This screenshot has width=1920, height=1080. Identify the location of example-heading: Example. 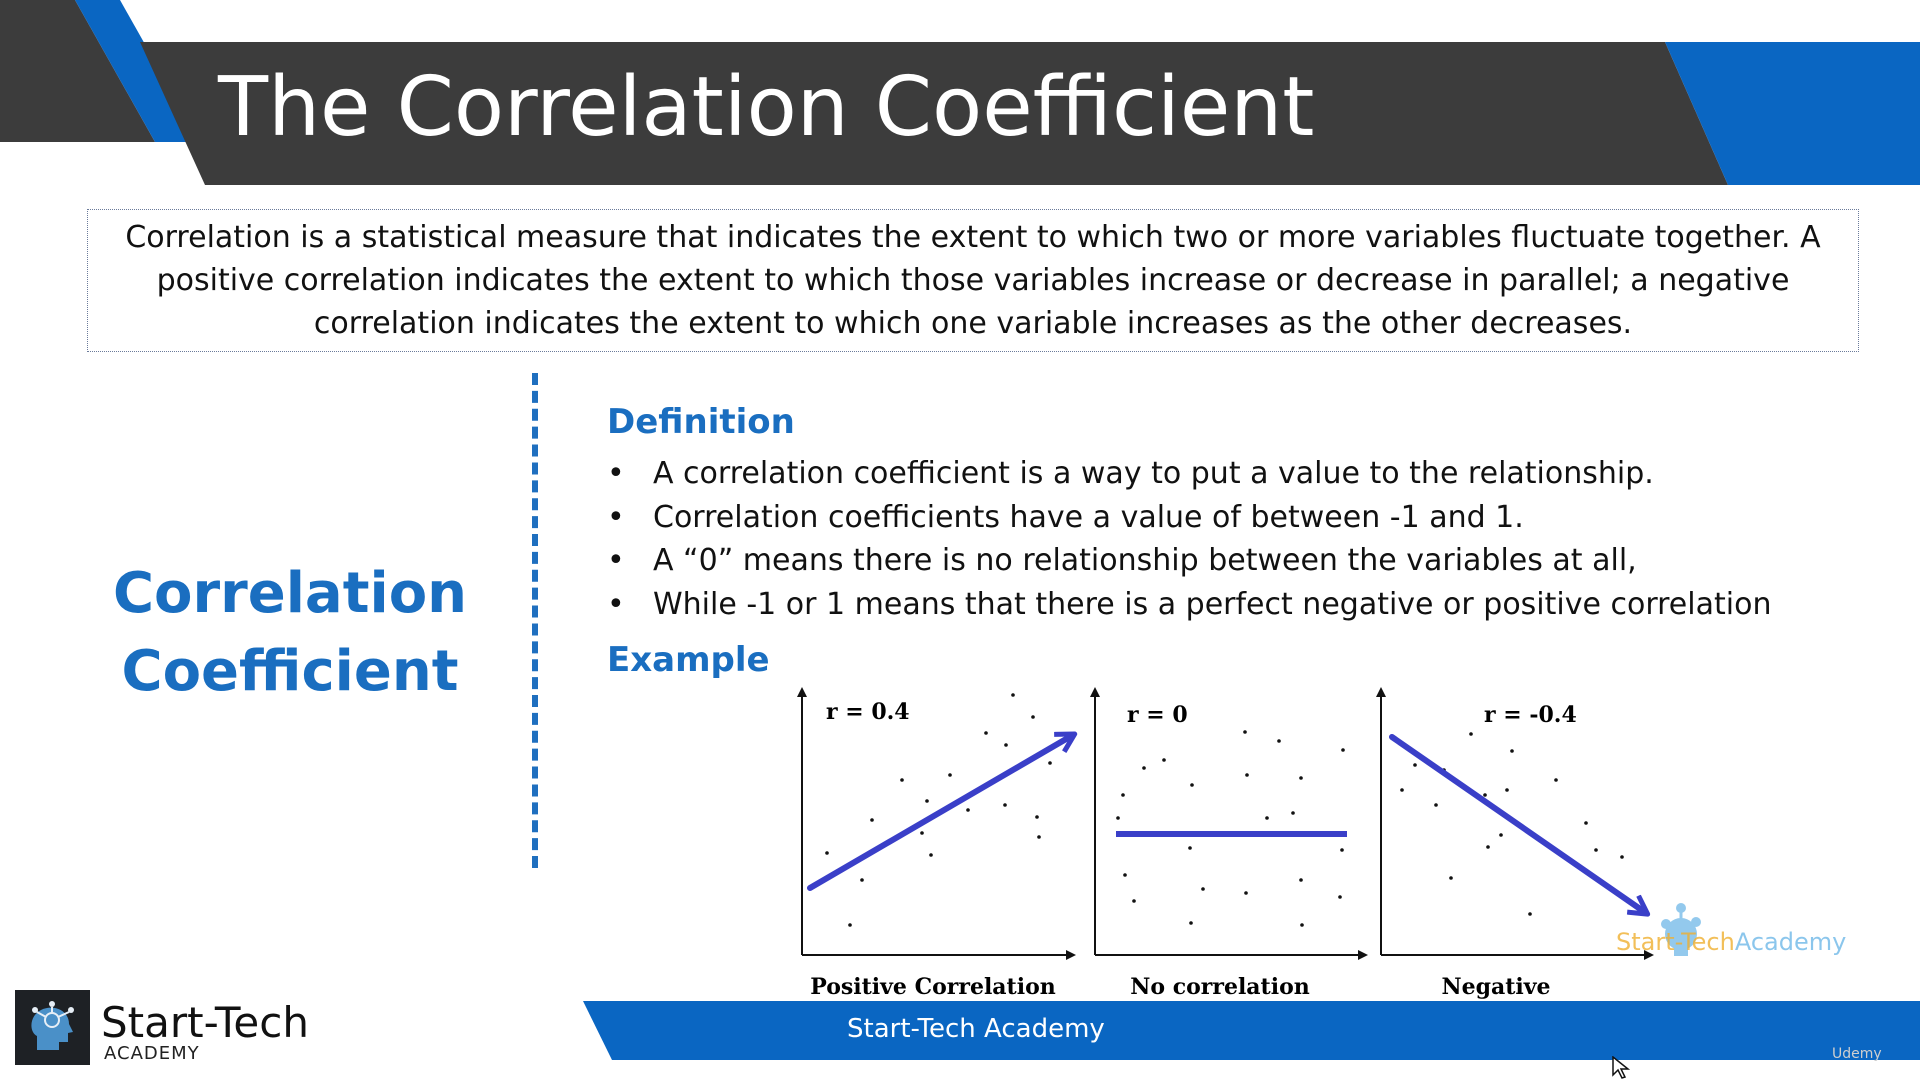
(688, 660).